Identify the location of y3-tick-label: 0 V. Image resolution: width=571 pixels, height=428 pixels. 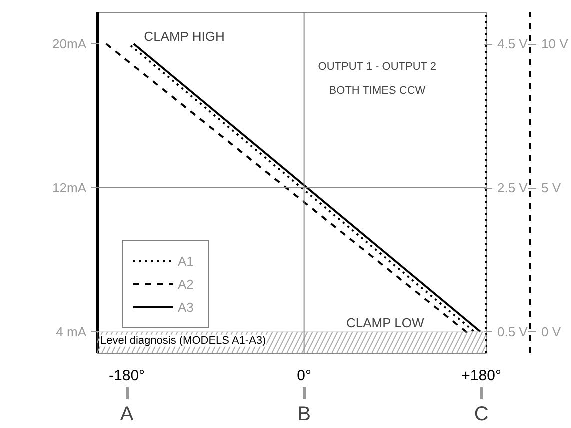
(552, 332).